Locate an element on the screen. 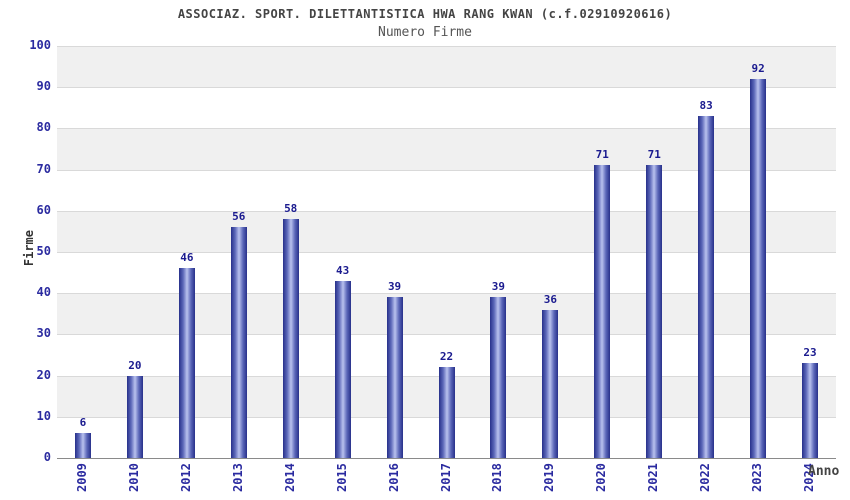 The image size is (850, 500). chart-subtitle: Numero Firme is located at coordinates (425, 32).